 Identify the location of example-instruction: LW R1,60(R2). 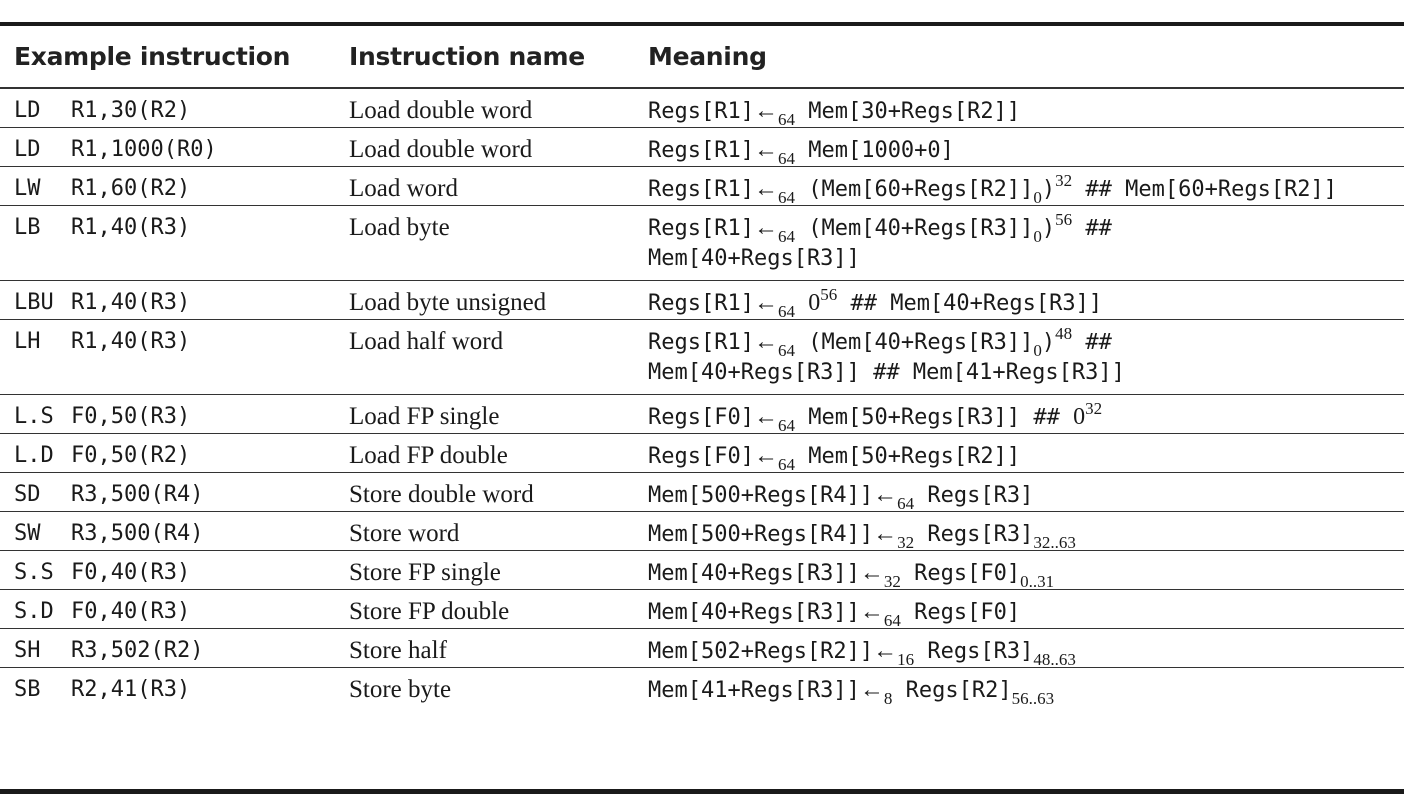
(167, 186).